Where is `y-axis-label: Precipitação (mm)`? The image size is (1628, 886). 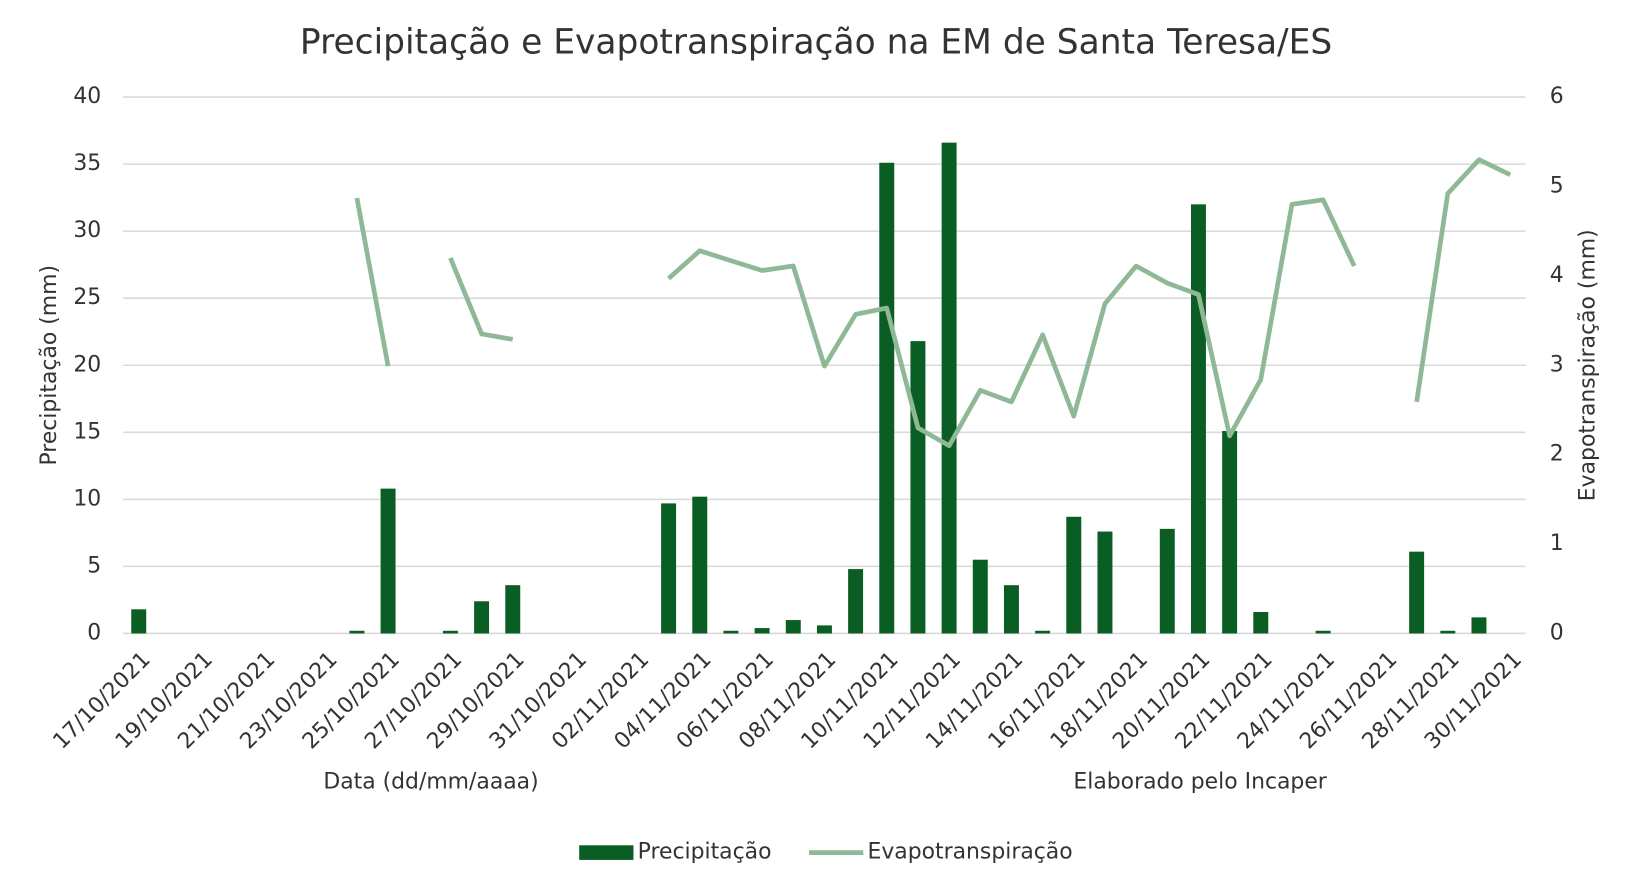
y-axis-label: Precipitação (mm) is located at coordinates (49, 365).